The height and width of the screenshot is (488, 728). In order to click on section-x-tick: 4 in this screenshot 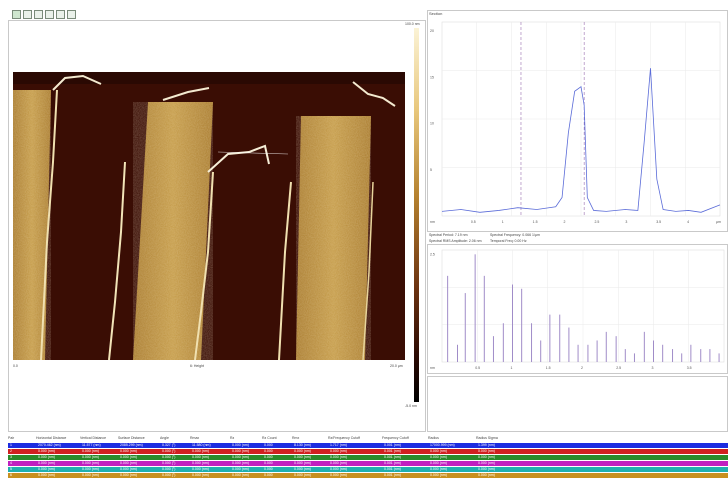, I will do `click(688, 222)`.